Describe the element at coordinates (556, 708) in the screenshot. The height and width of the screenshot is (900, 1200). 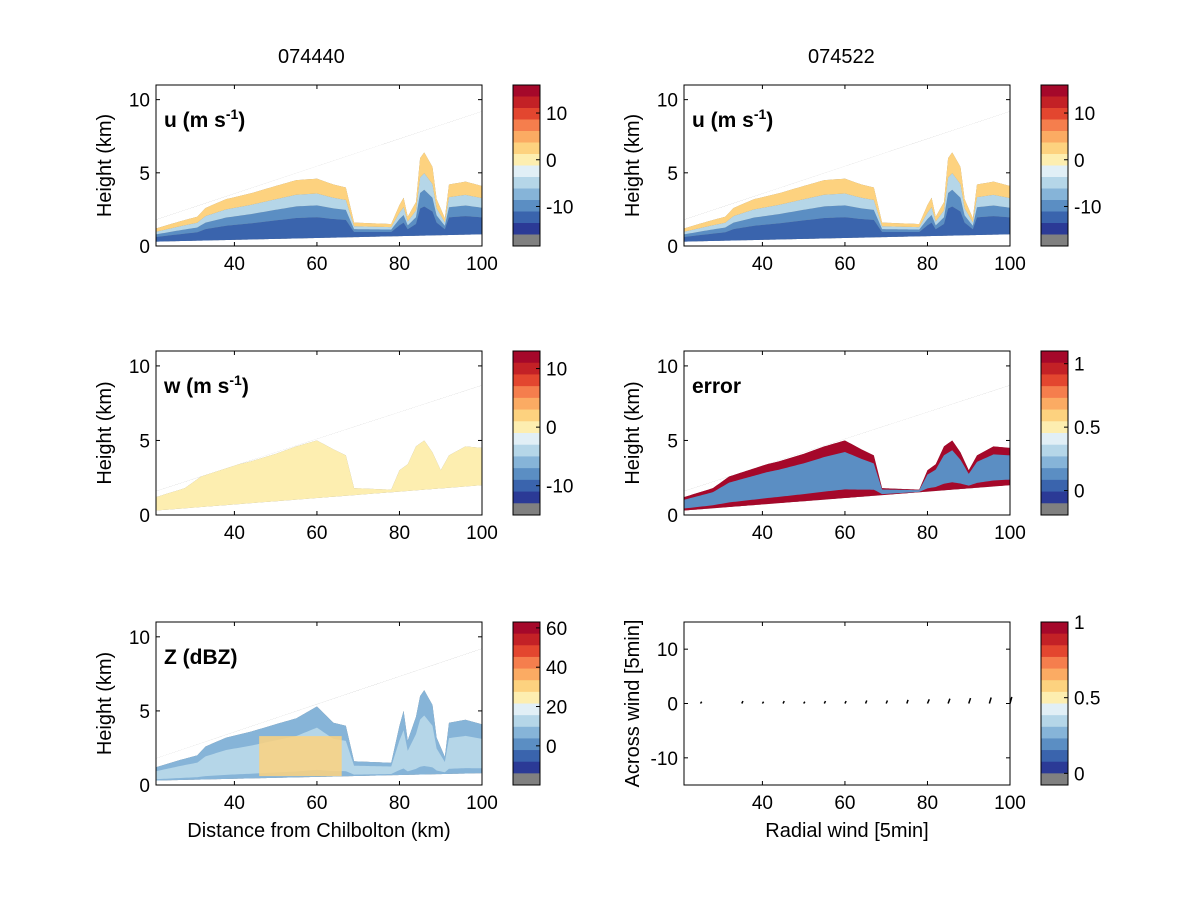
I see `colorbar-tick-label-2: 20` at that location.